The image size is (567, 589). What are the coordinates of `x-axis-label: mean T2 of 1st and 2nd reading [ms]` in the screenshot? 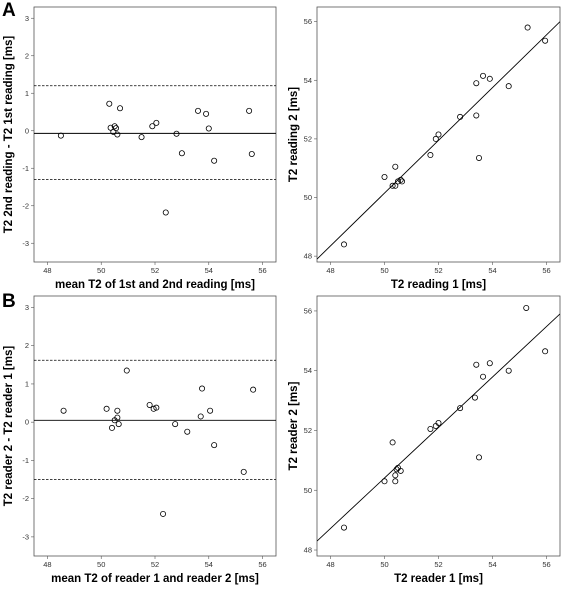 It's located at (155, 285).